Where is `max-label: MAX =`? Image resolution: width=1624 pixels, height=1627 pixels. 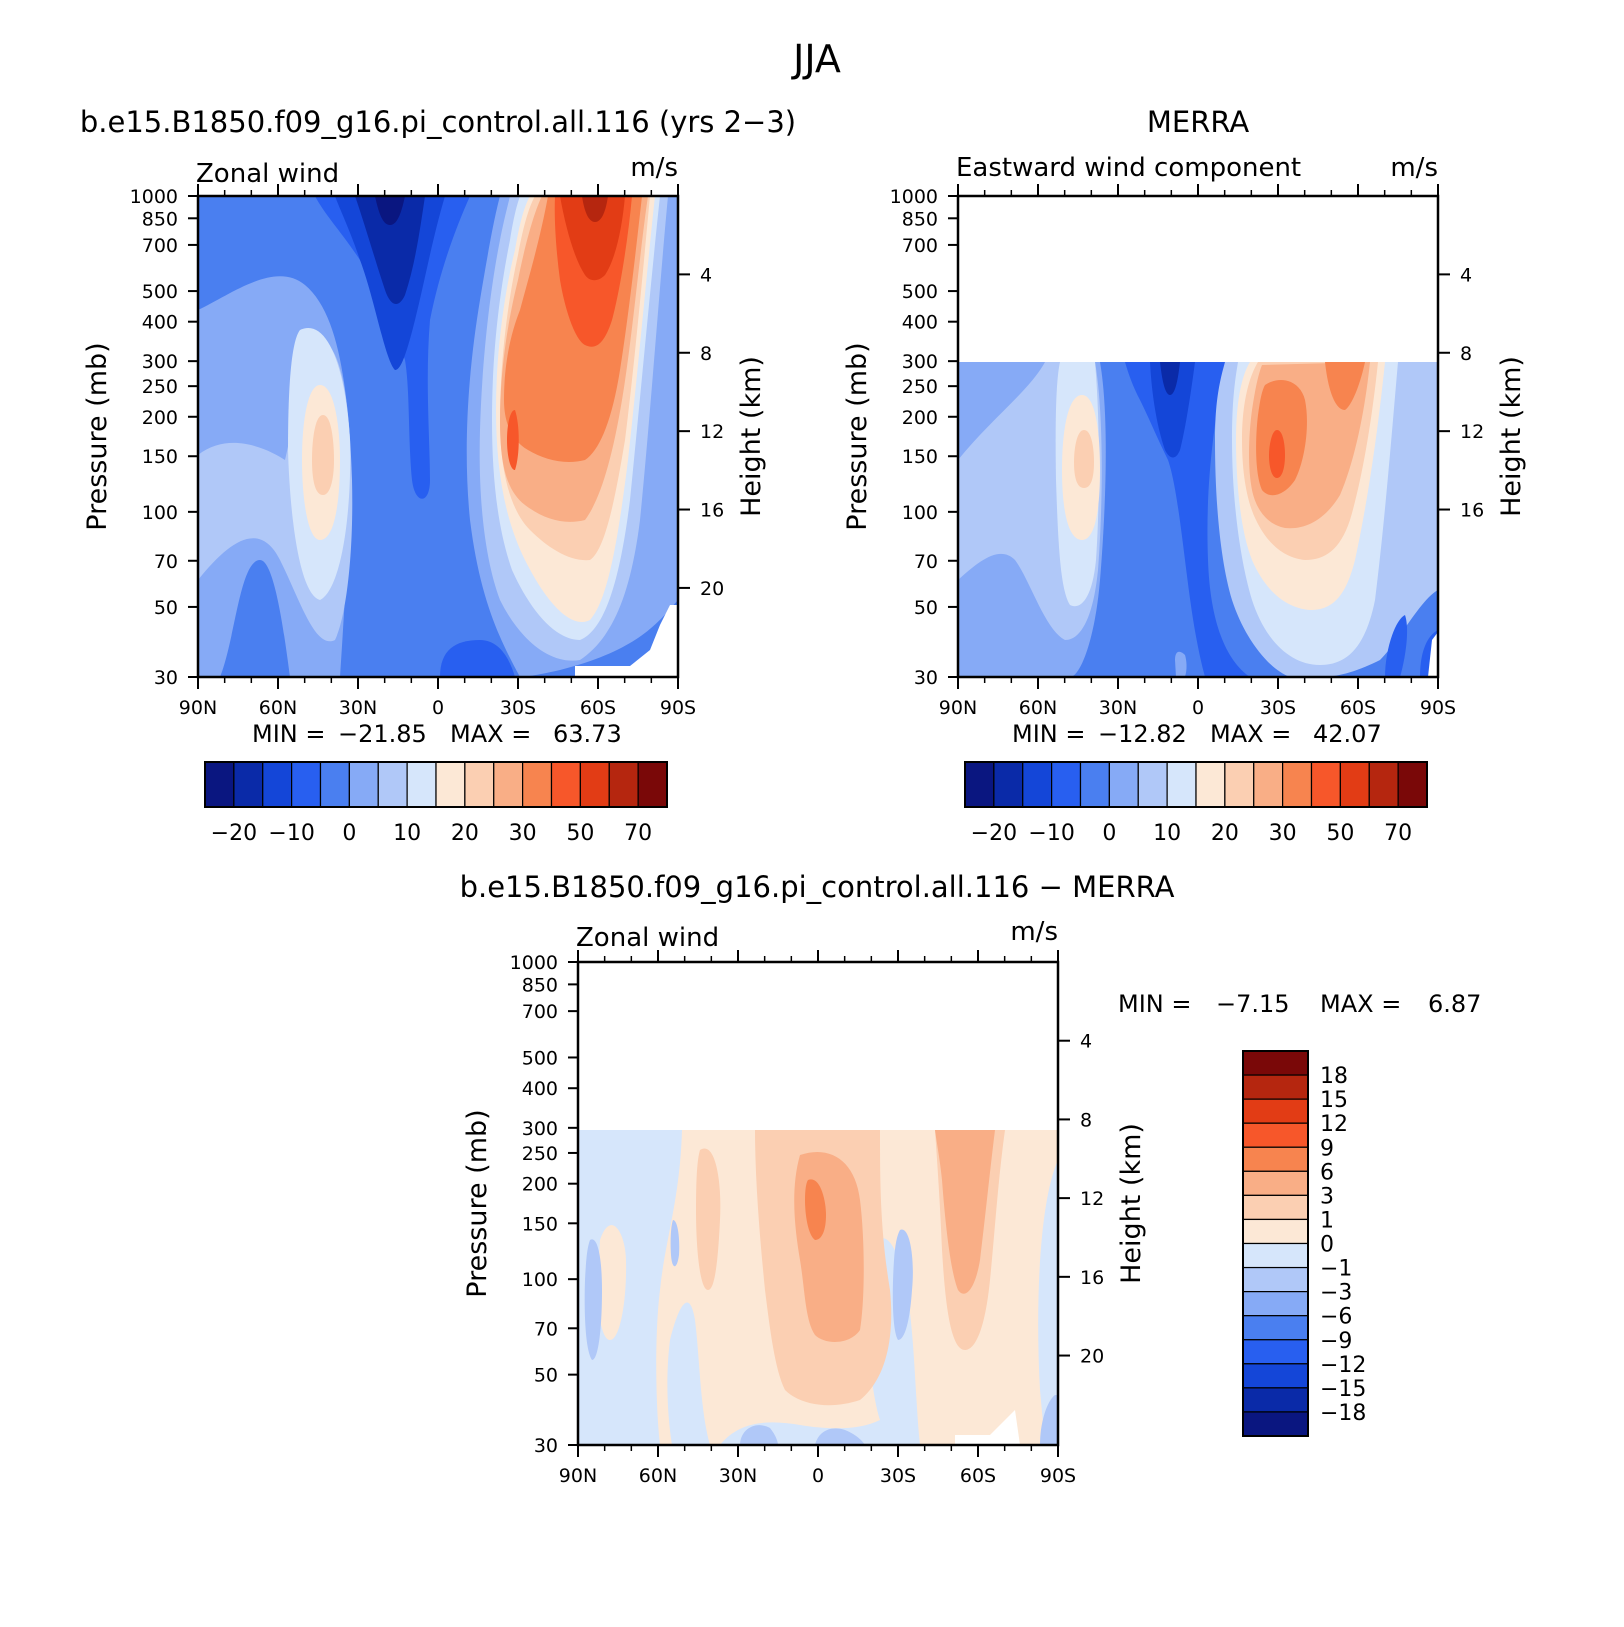 max-label: MAX = is located at coordinates (490, 734).